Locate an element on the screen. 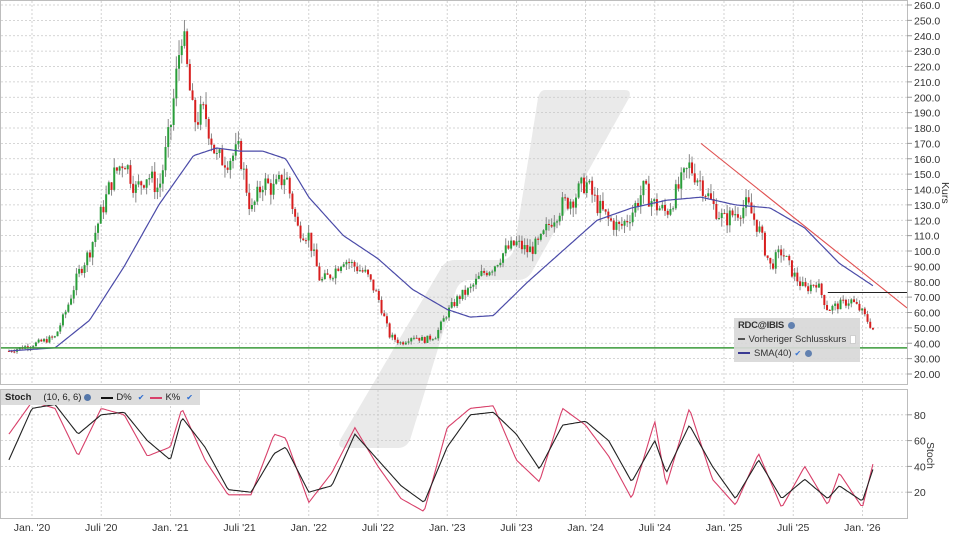 This screenshot has height=540, width=960. svg-text: 60.00 is located at coordinates (927, 314).